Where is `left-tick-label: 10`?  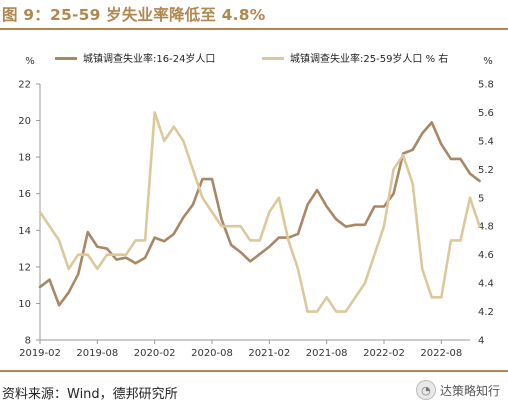 left-tick-label: 10 is located at coordinates (24, 304).